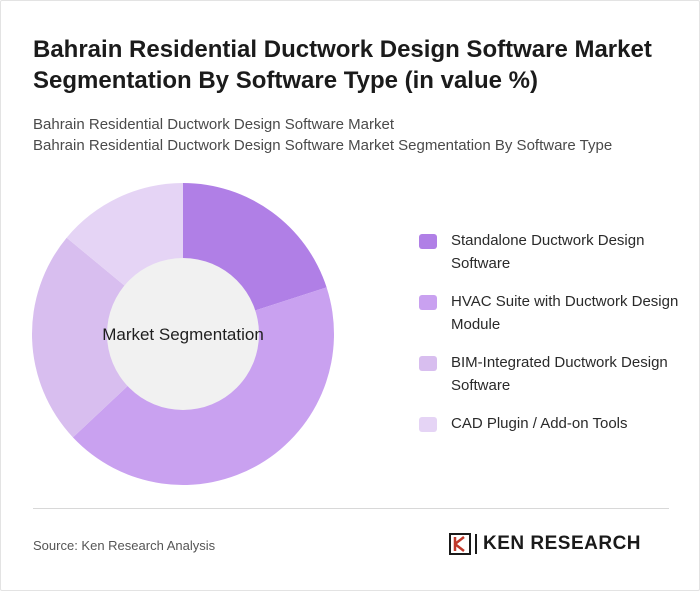 Image resolution: width=700 pixels, height=591 pixels. I want to click on legend-label: CAD Plugin / Add-on Tools, so click(539, 423).